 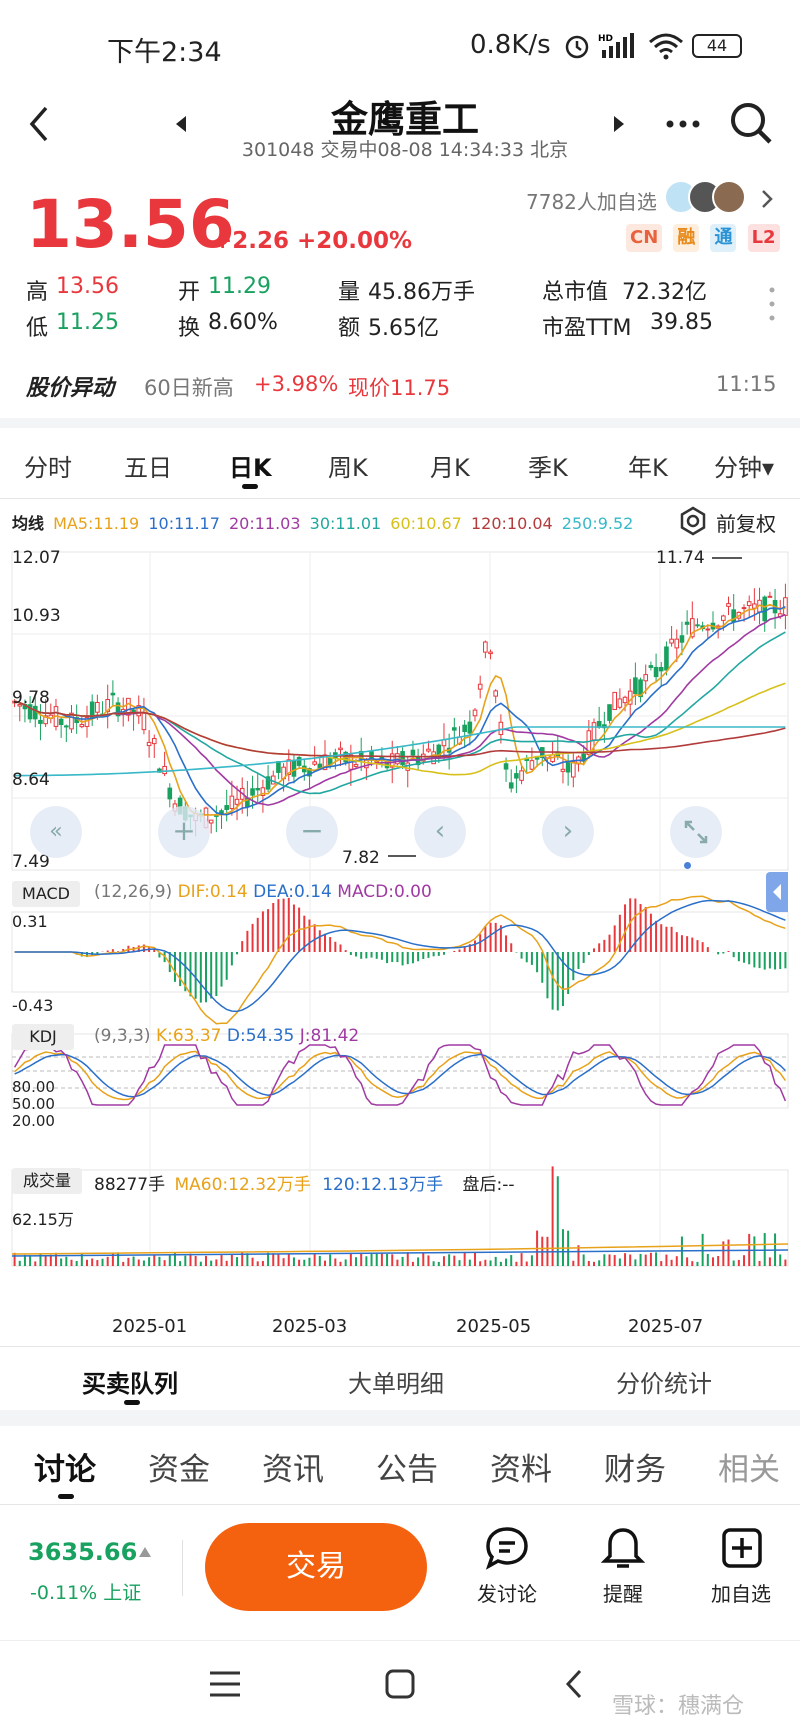 I want to click on macd-line, so click(x=400, y=956).